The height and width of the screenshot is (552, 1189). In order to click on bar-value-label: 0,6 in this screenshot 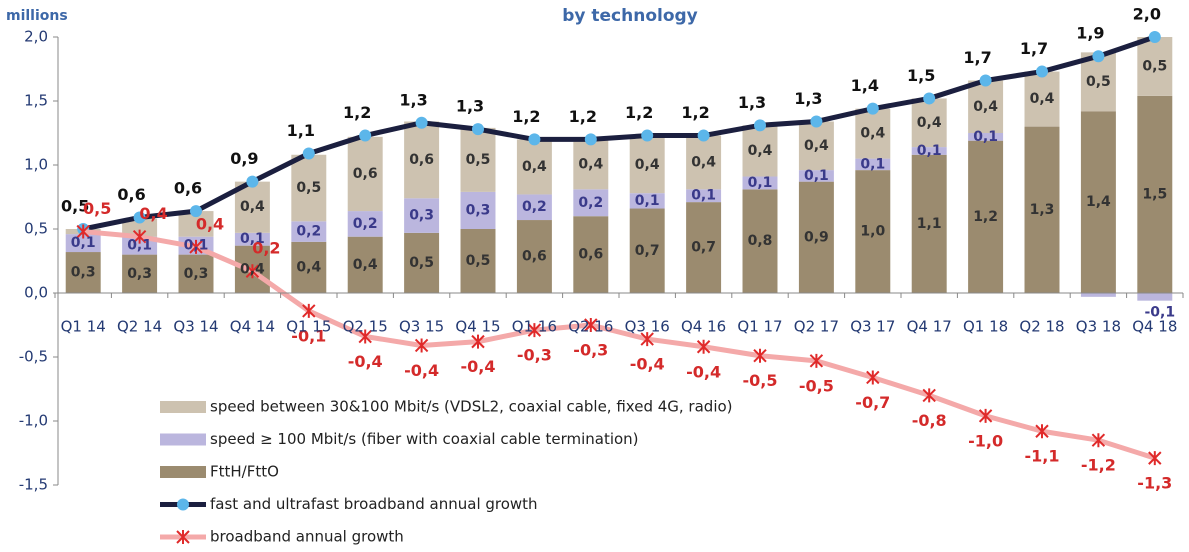, I will do `click(590, 255)`.